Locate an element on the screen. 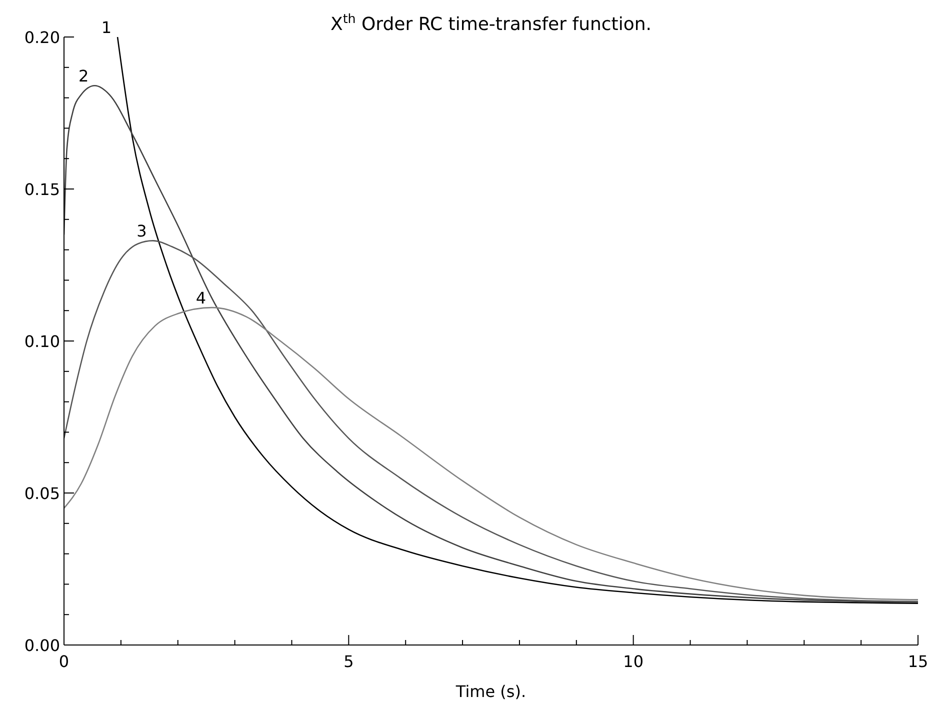 Image resolution: width=933 pixels, height=711 pixels. y-tick-label: 0.00 is located at coordinates (42, 645).